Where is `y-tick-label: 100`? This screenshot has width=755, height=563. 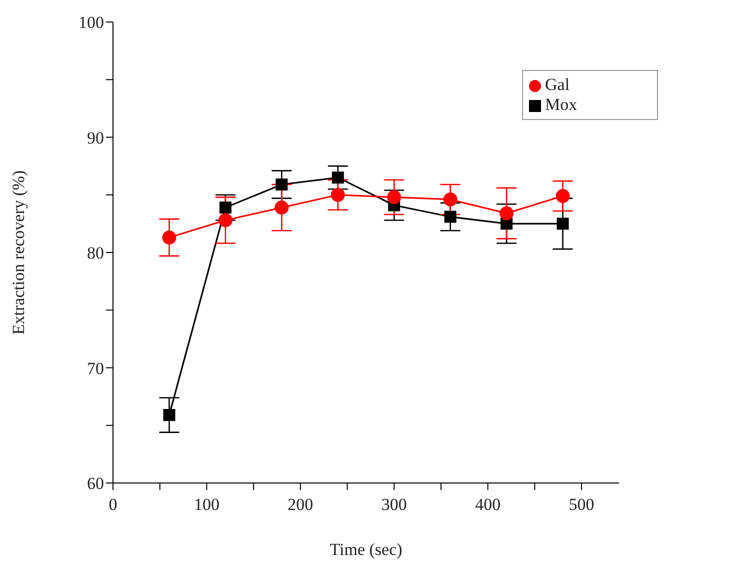 y-tick-label: 100 is located at coordinates (91, 22).